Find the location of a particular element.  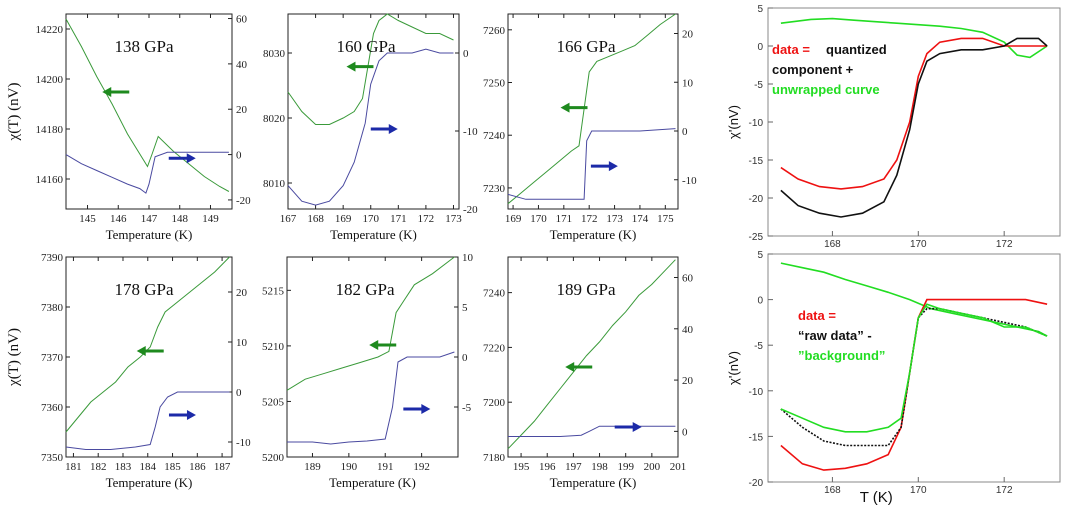

y-tick-label: -25 is located at coordinates (756, 237).